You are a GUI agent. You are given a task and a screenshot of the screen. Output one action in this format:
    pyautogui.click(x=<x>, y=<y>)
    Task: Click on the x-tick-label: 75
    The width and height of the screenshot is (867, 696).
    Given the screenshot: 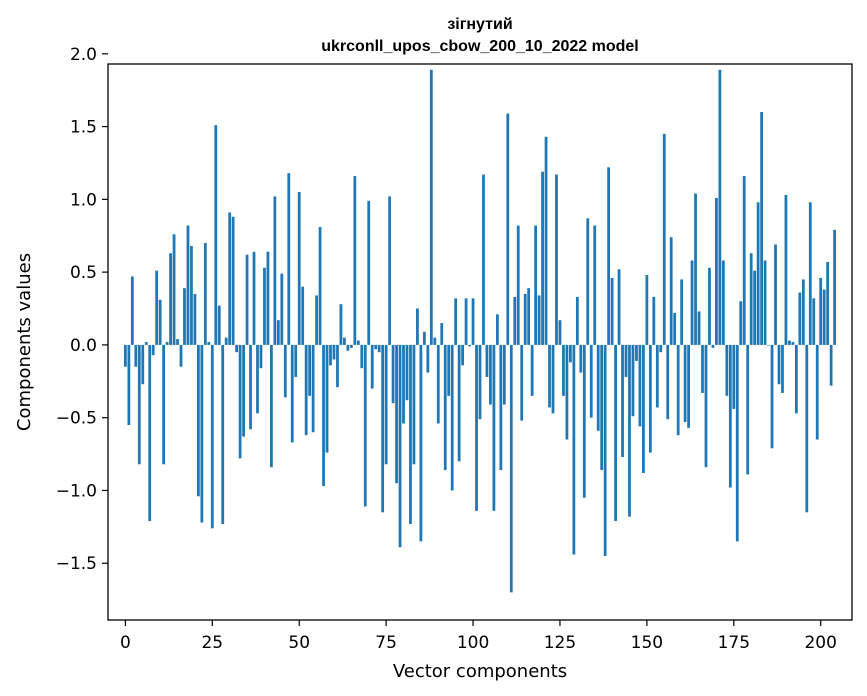 What is the action you would take?
    pyautogui.click(x=386, y=643)
    